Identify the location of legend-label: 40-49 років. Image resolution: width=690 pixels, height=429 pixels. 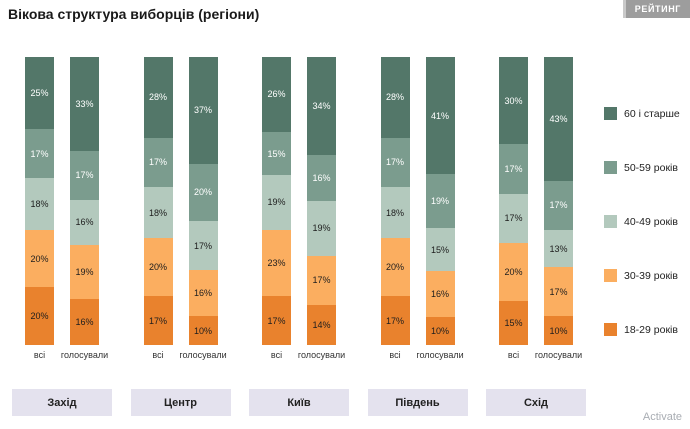
(651, 221).